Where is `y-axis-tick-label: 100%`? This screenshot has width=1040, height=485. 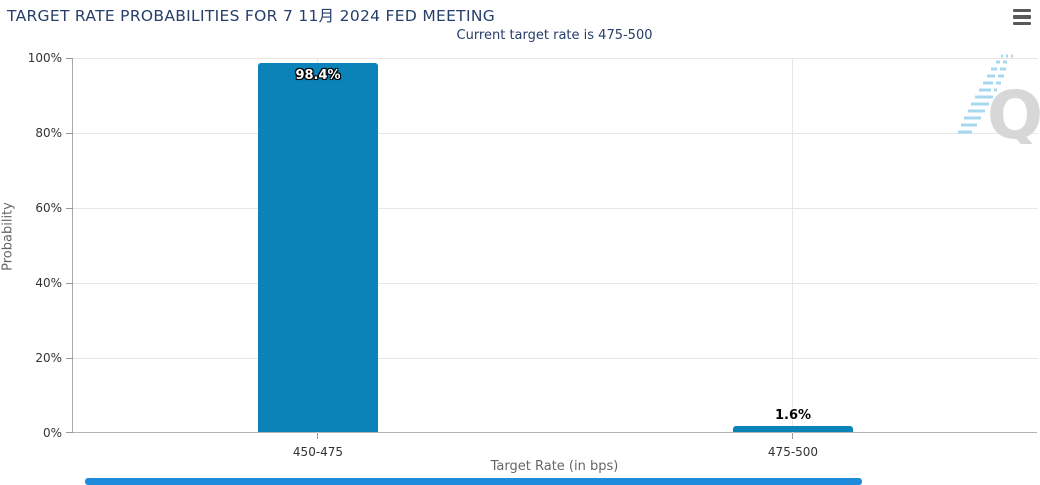 y-axis-tick-label: 100% is located at coordinates (44, 58).